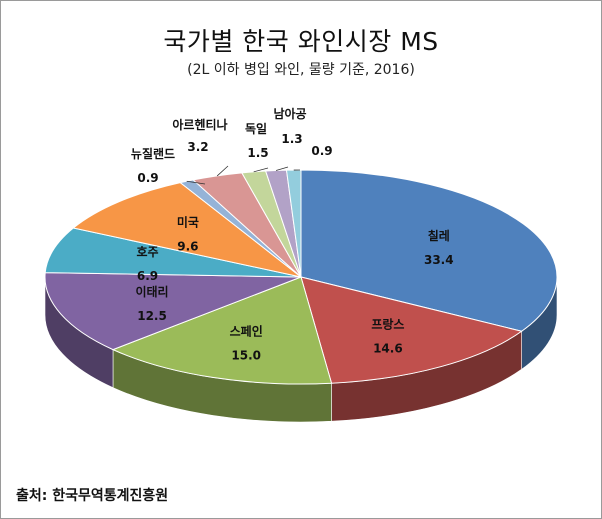  Describe the element at coordinates (246, 355) in the screenshot. I see `slice-value-2: 15.0` at that location.